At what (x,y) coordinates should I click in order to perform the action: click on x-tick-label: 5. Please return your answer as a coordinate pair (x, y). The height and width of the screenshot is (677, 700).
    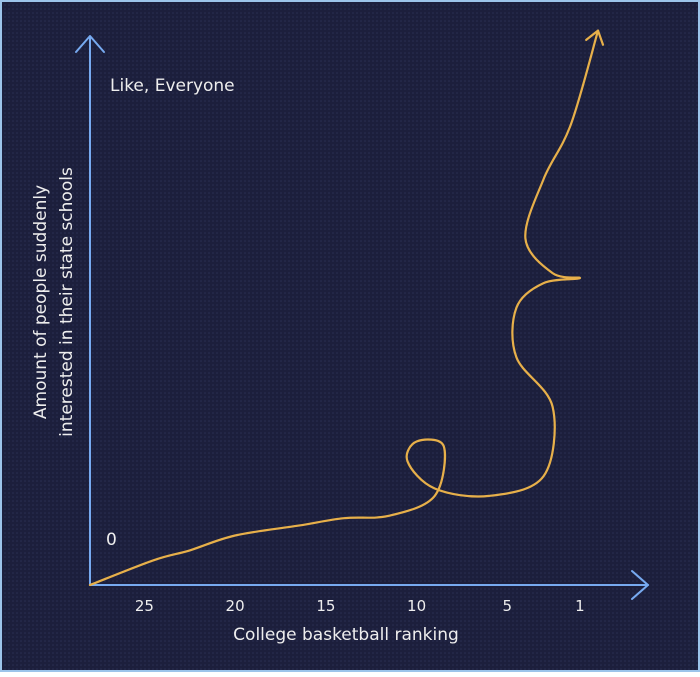
    Looking at the image, I should click on (508, 606).